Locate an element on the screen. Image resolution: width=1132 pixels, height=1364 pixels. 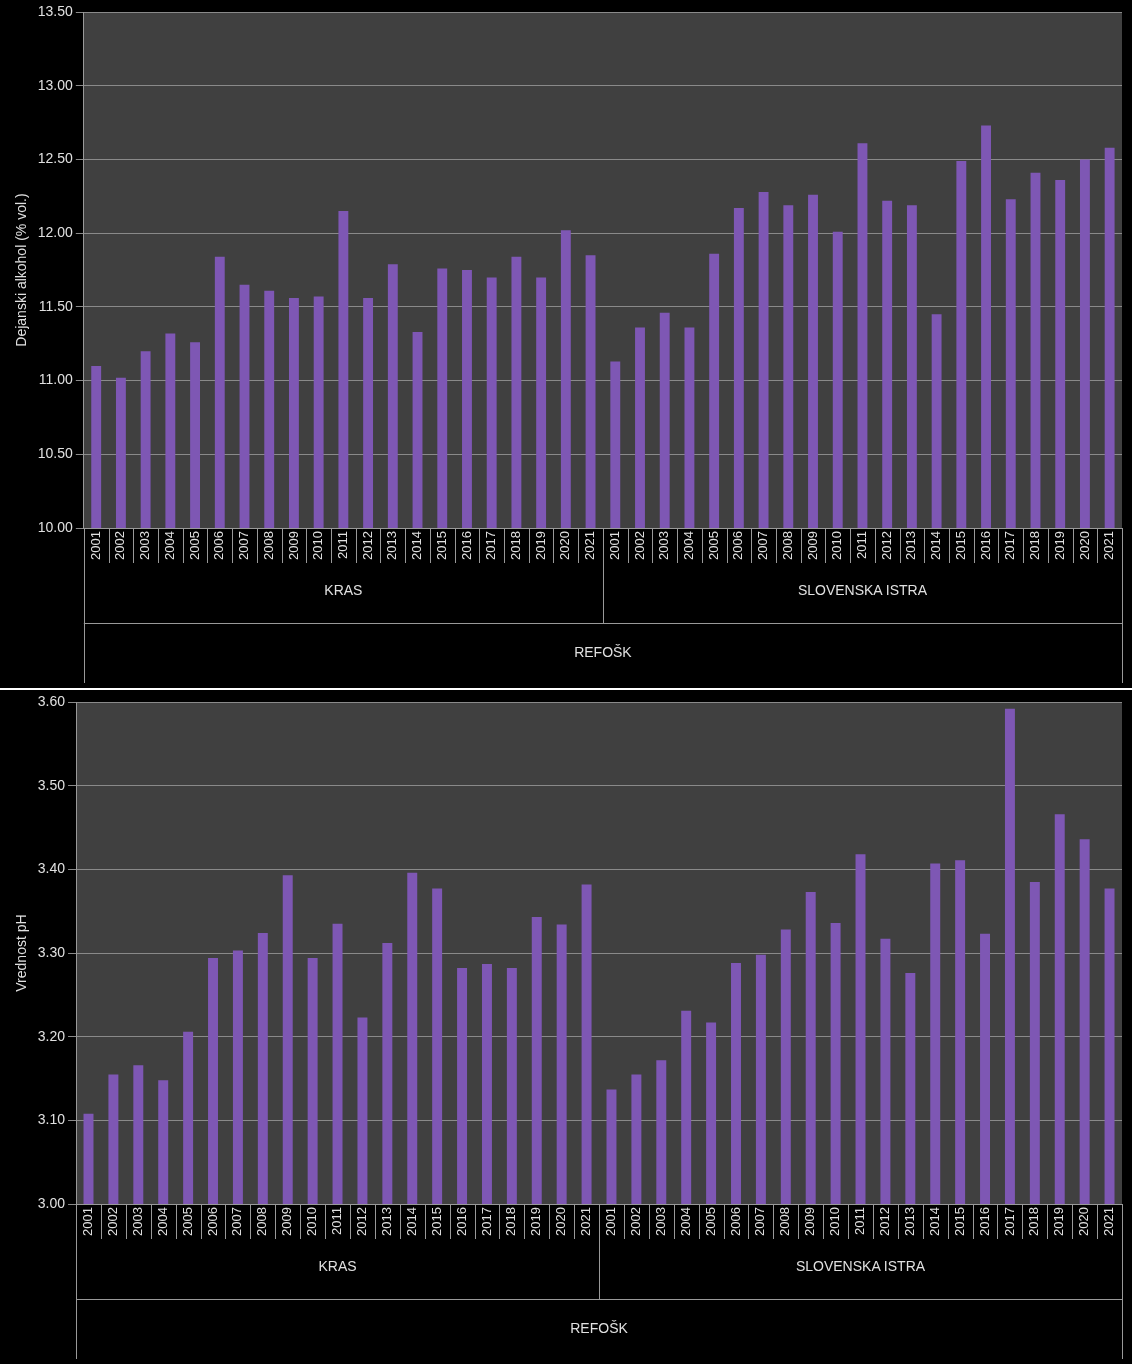
y-tick-label: 3.30 is located at coordinates (51, 951).